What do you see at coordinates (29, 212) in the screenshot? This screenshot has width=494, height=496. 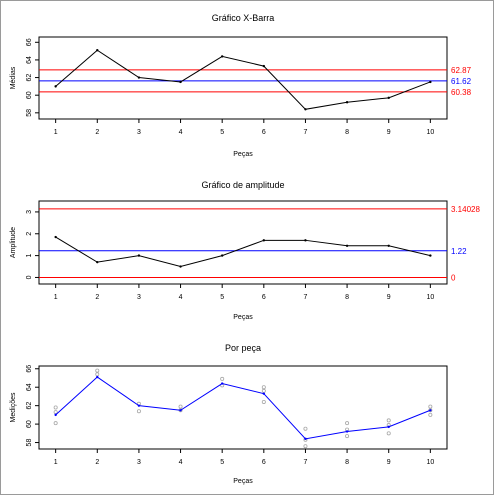 I see `y-tick-label: 3` at bounding box center [29, 212].